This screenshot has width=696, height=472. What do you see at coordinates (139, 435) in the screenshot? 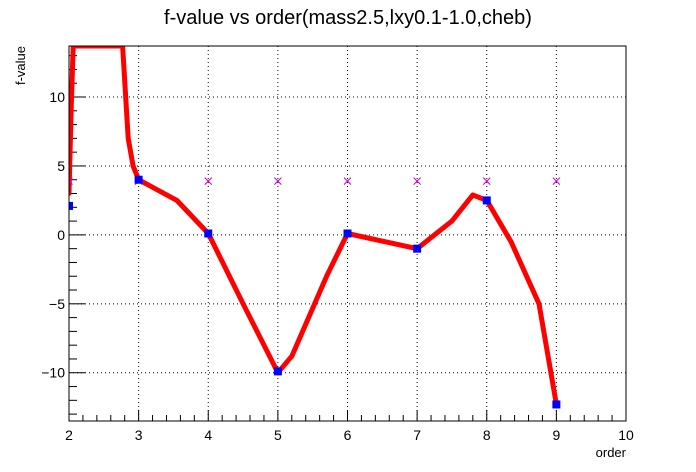
I see `x-tick-label: 3` at bounding box center [139, 435].